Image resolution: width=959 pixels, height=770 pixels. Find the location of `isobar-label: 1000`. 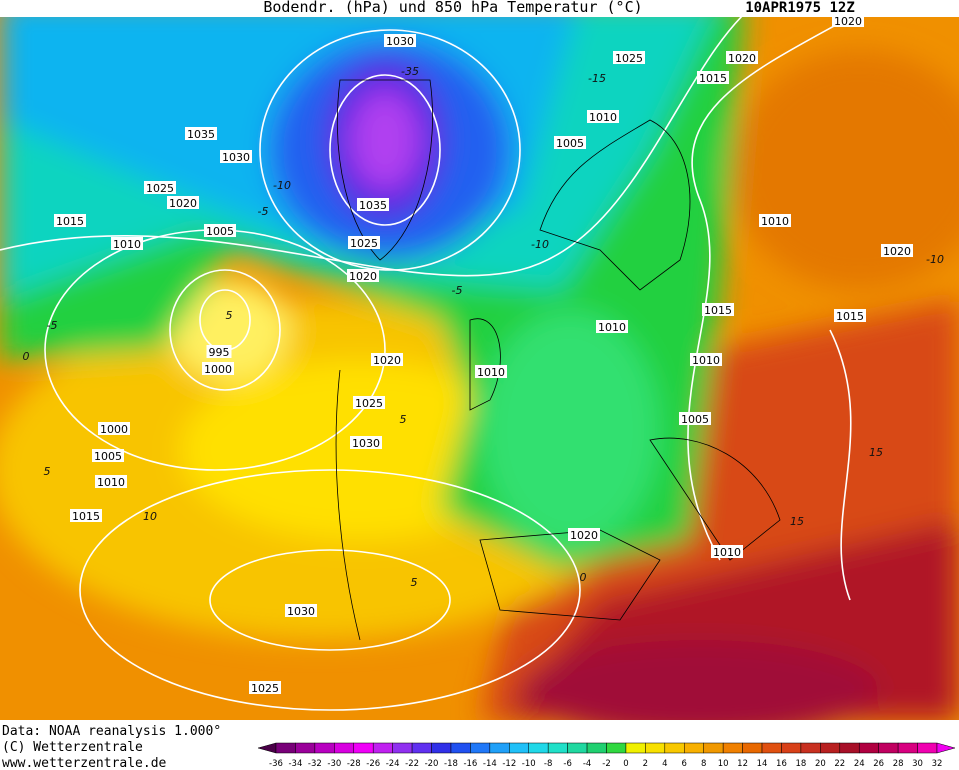

isobar-label: 1000 is located at coordinates (114, 429).